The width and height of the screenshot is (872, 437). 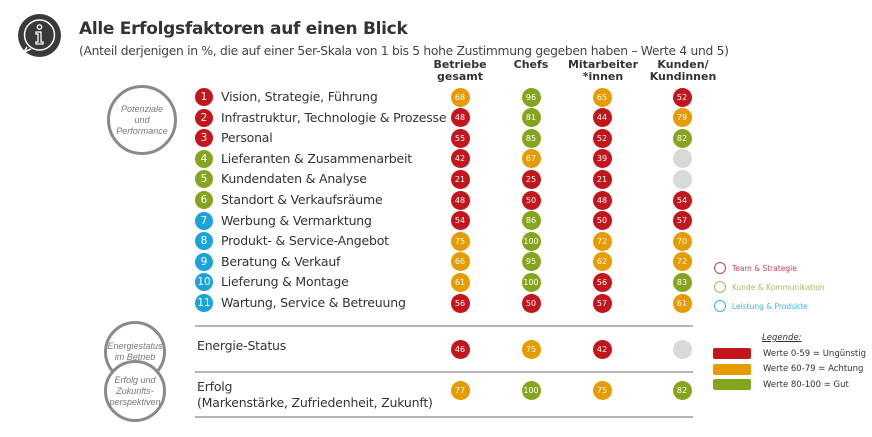 What do you see at coordinates (602, 97) in the screenshot?
I see `value-dot: 65` at bounding box center [602, 97].